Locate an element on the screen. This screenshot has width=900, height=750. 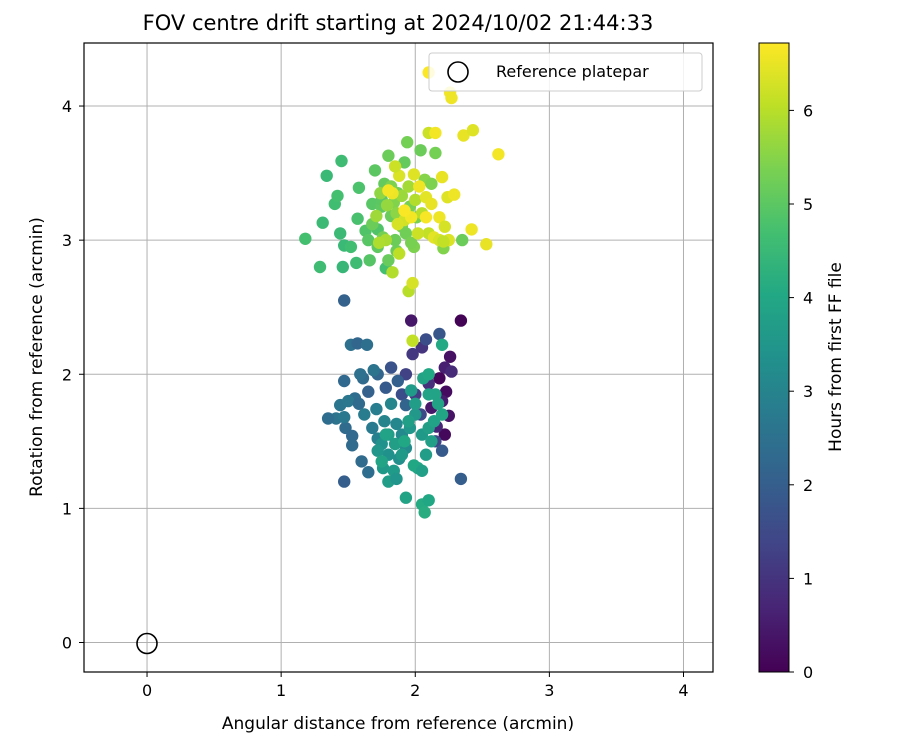
legend: Reference platepar is located at coordinates (565, 72).